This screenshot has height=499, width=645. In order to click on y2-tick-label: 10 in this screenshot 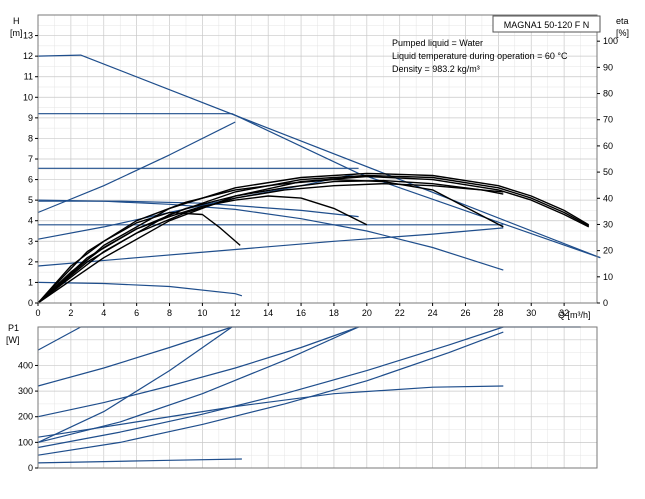, I will do `click(608, 277)`.